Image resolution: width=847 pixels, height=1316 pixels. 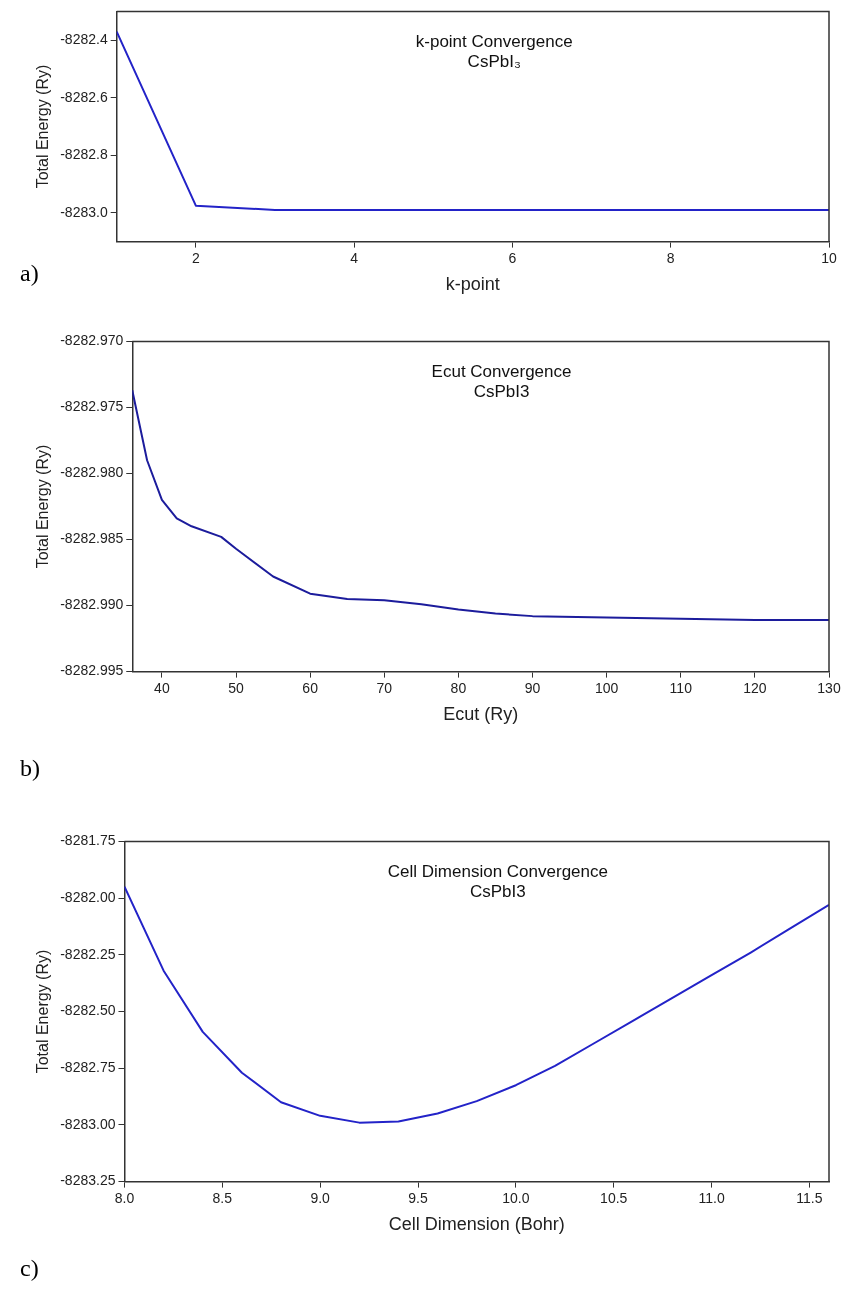 What do you see at coordinates (501, 371) in the screenshot?
I see `text: Ecut Convergence` at bounding box center [501, 371].